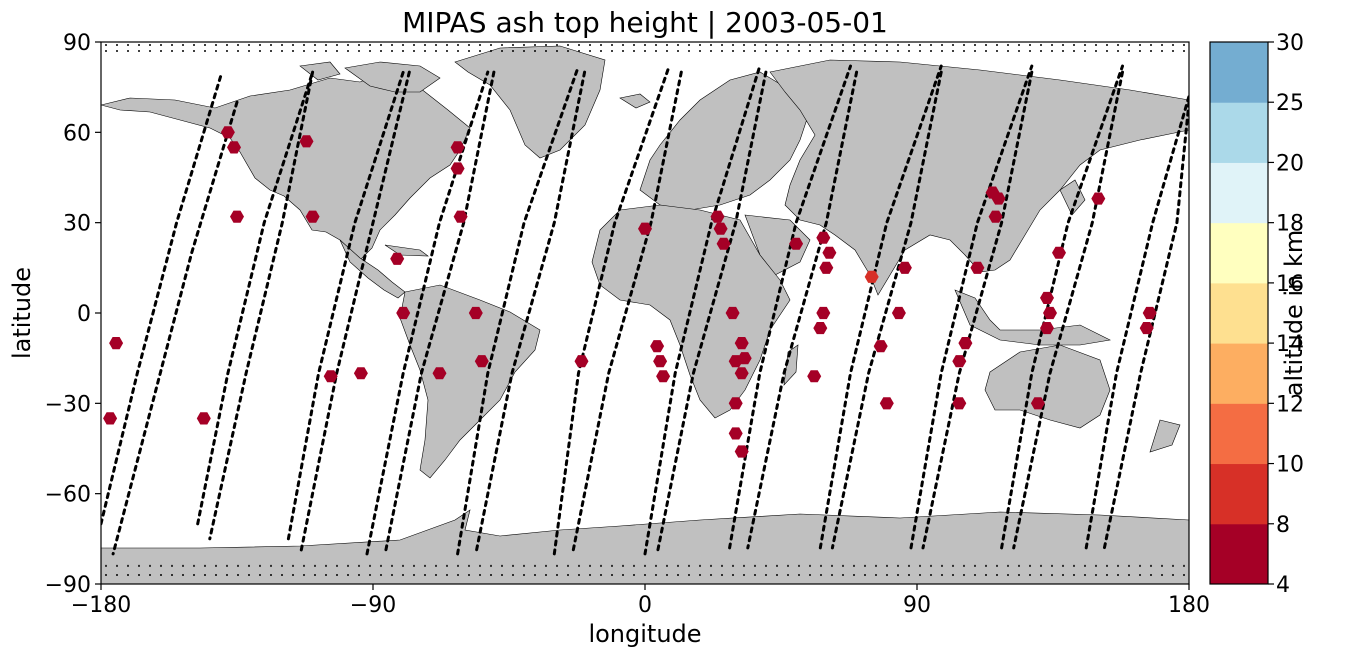 This screenshot has width=1345, height=657. What do you see at coordinates (470, 381) in the screenshot?
I see `land-south-america` at bounding box center [470, 381].